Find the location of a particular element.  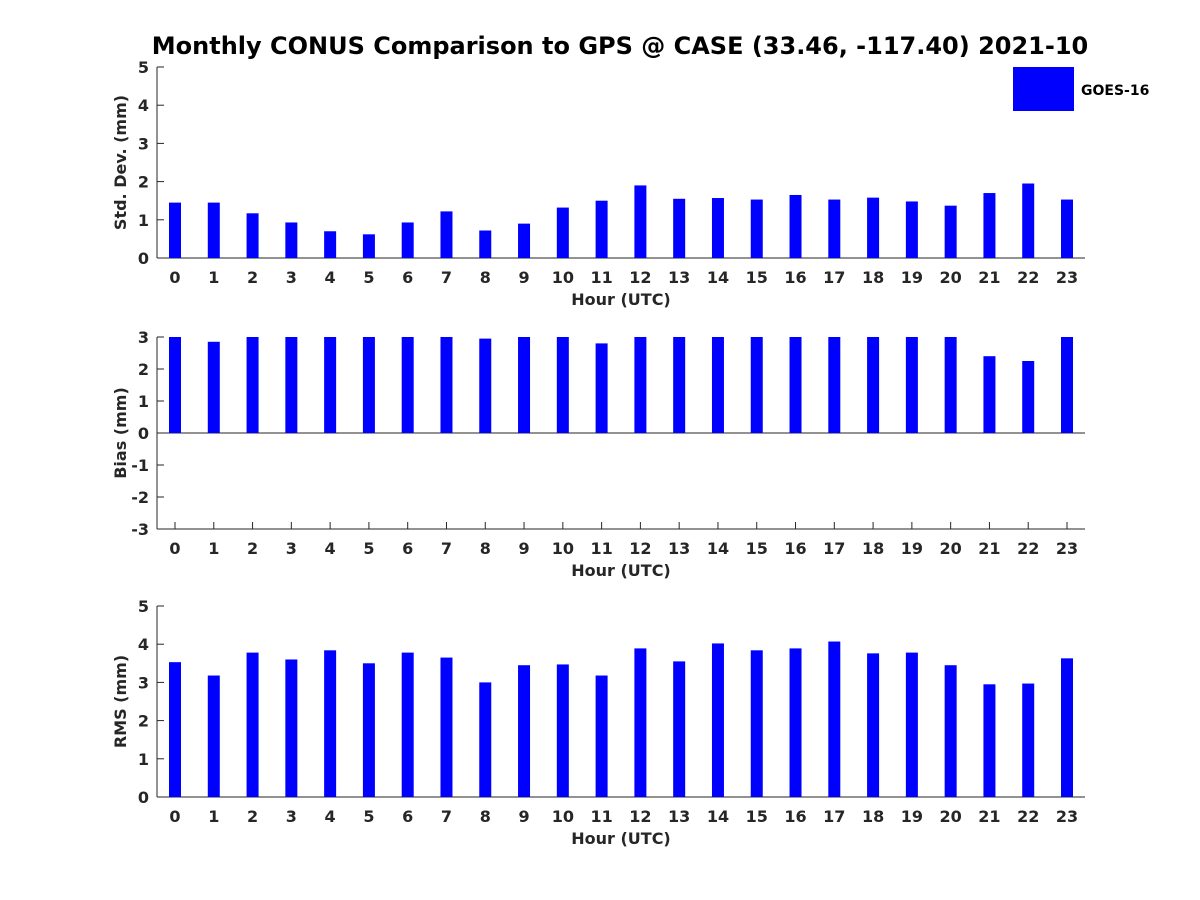

y-tick-label: 0 is located at coordinates (143, 258).